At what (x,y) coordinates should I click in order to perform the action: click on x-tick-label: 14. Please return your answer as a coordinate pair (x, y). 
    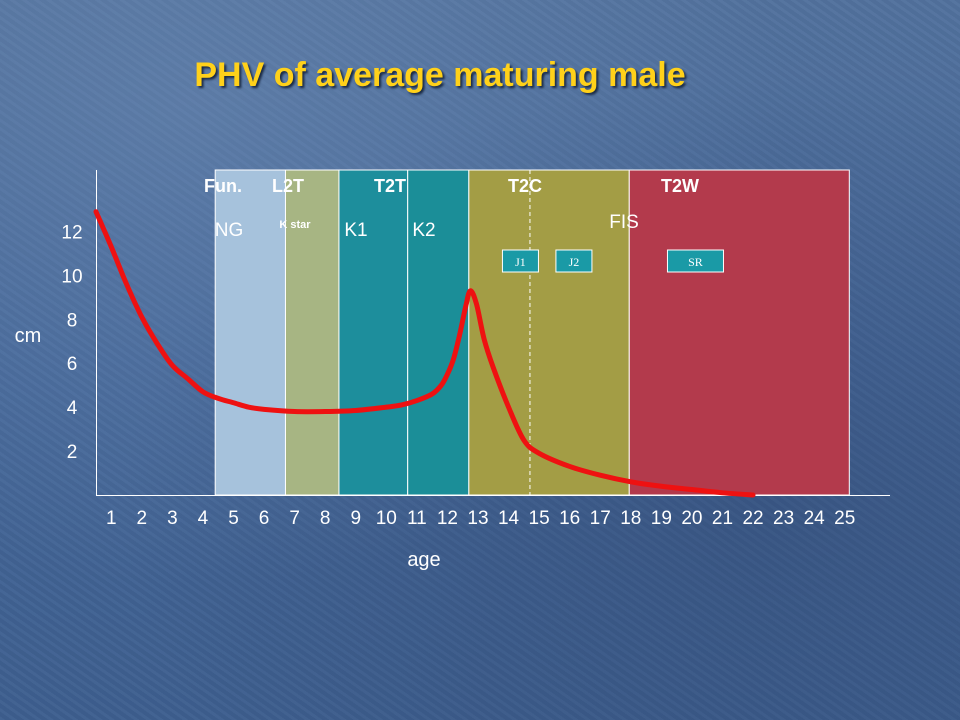
    Looking at the image, I should click on (509, 518).